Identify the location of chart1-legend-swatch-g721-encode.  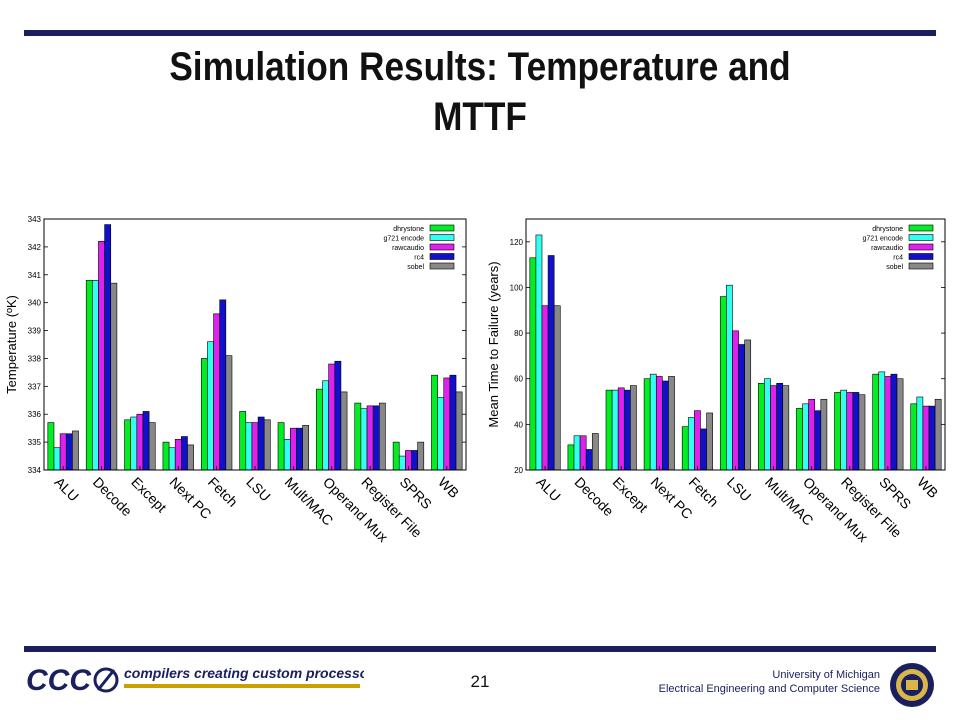
(442, 237).